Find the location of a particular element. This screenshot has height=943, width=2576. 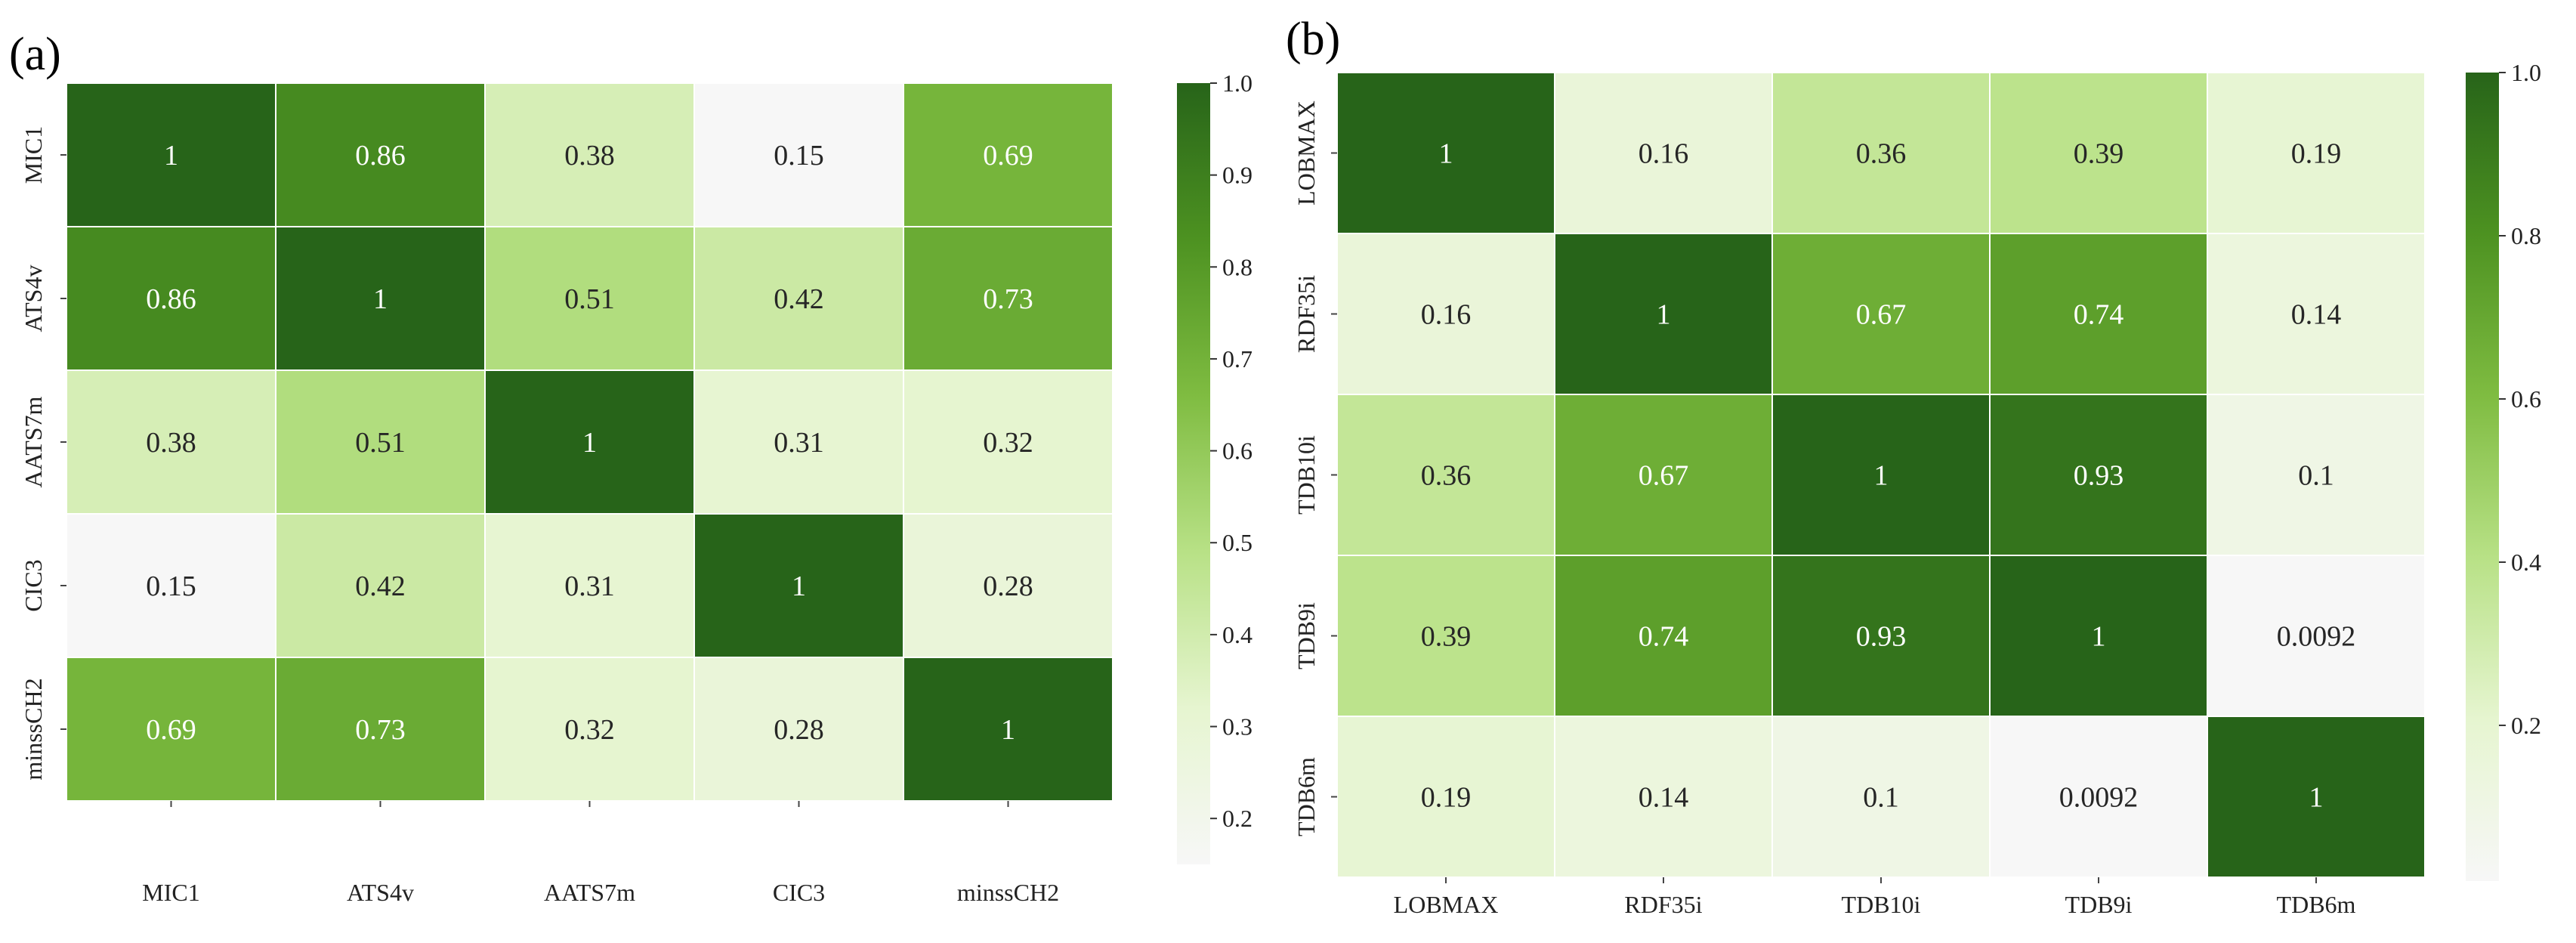

y-tick-label: minssCH2 is located at coordinates (33, 729).